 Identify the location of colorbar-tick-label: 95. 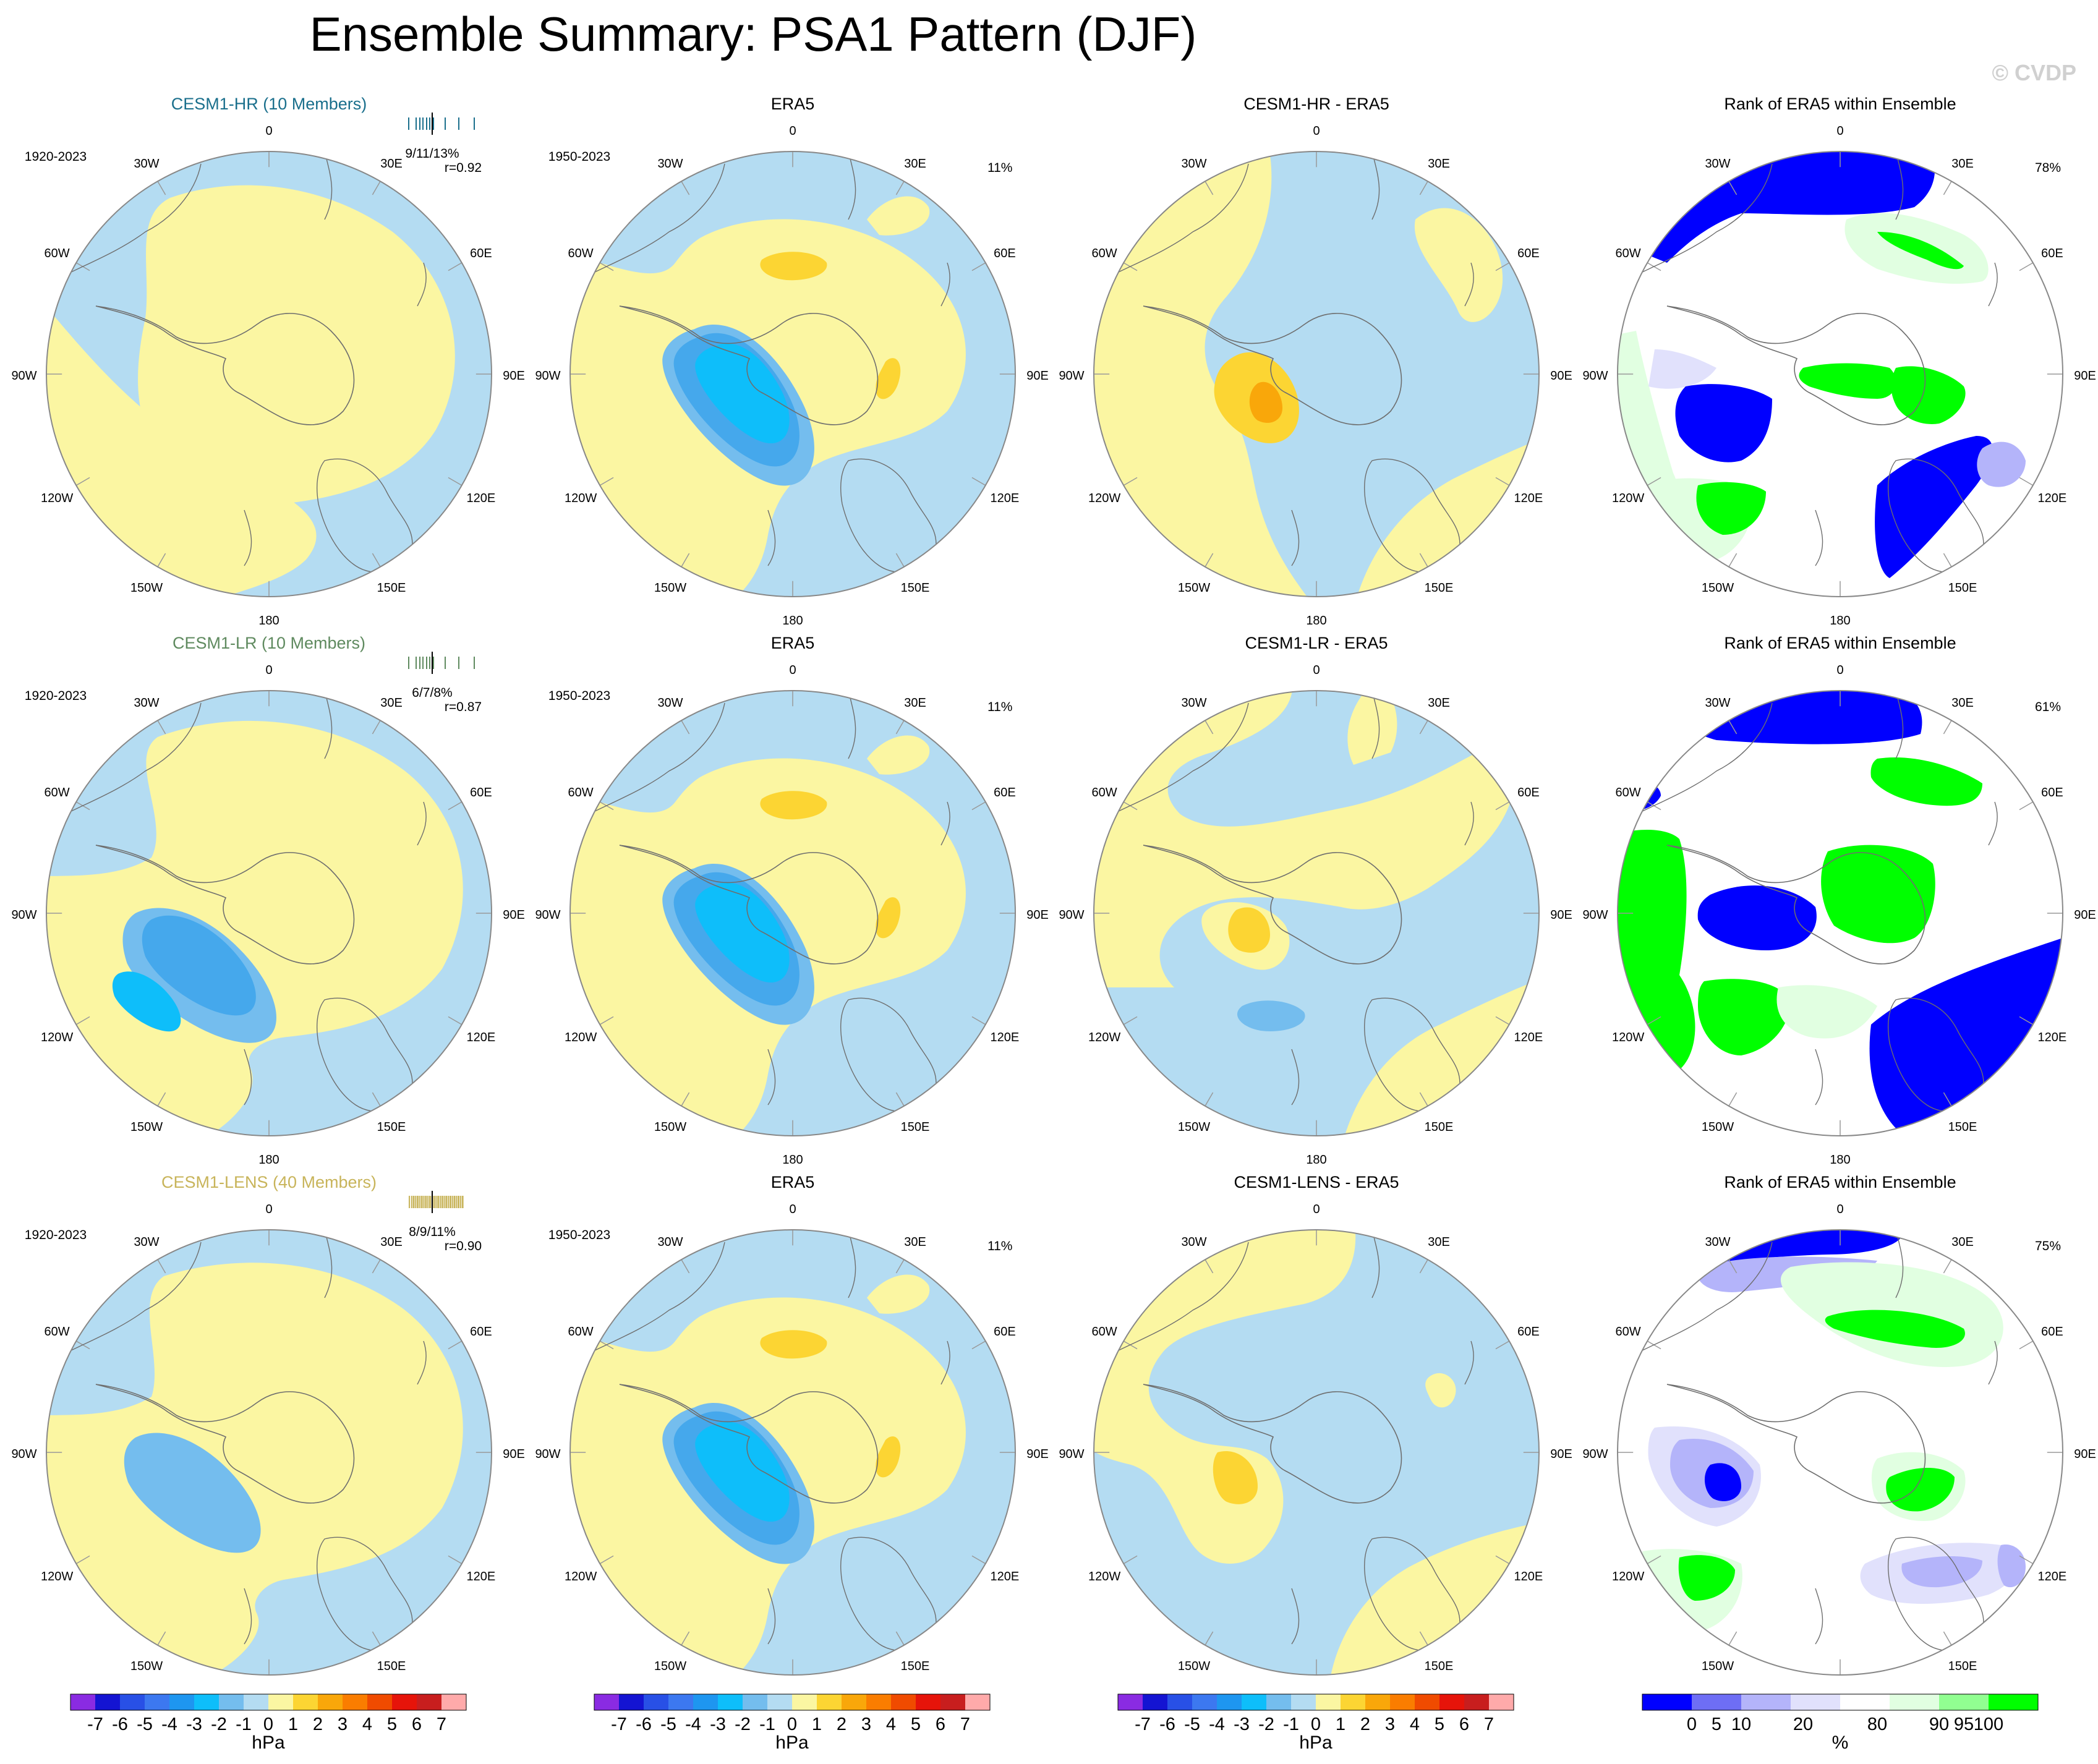
(1964, 1724).